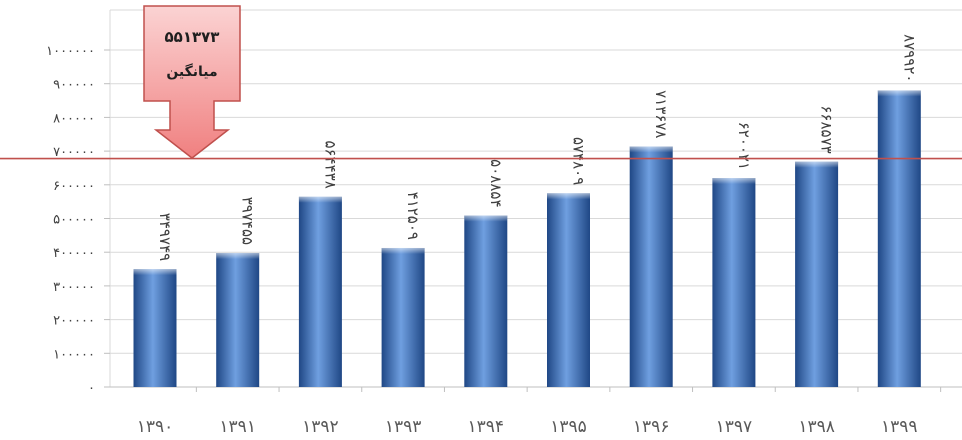  Describe the element at coordinates (661, 114) in the screenshot. I see `data-label: ۷۱۳۶۷۸` at that location.